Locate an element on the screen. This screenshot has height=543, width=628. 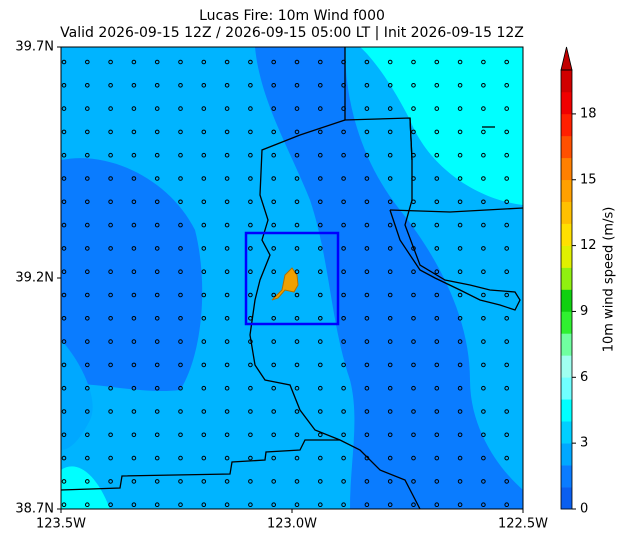
colorbar-frame is located at coordinates (566, 289).